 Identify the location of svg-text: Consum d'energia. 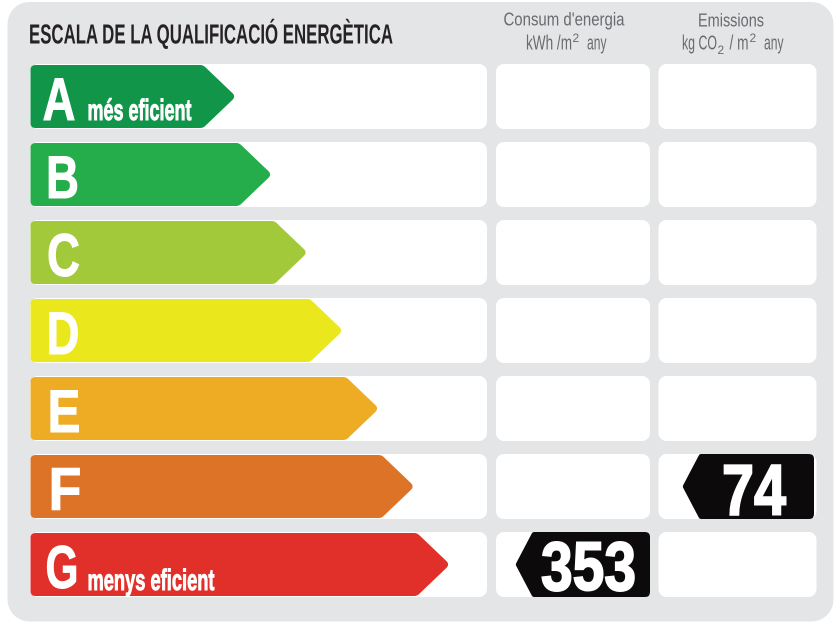
(565, 19).